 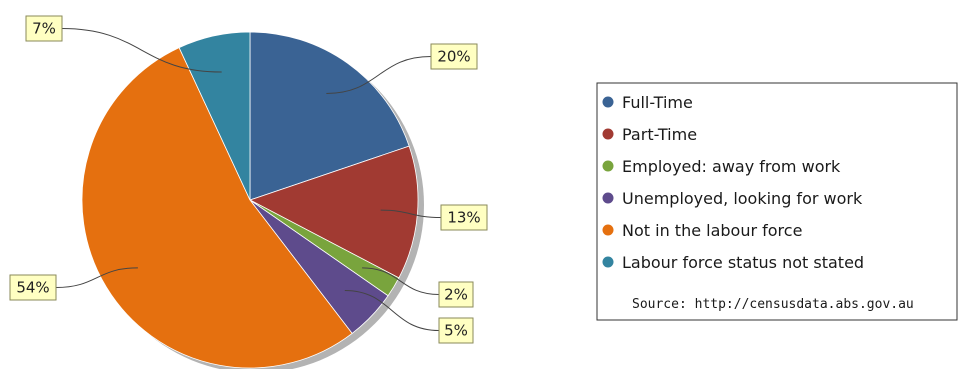 I want to click on percentage-label: 13%, so click(x=463, y=218).